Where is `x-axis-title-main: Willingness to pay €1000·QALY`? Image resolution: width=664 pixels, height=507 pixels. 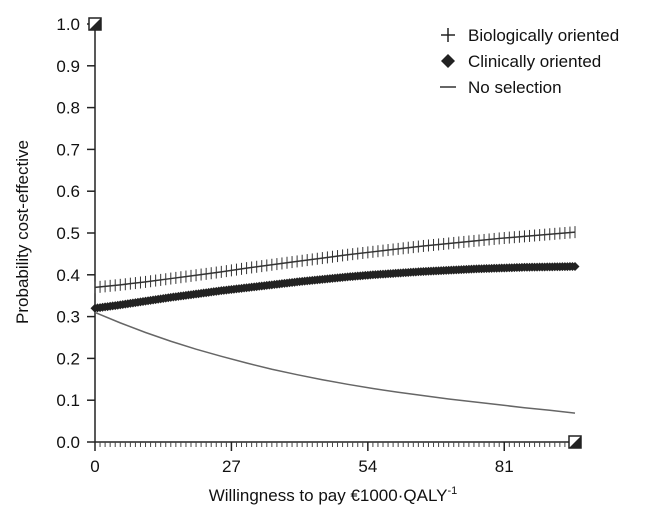
x-axis-title-main: Willingness to pay €1000·QALY is located at coordinates (328, 495).